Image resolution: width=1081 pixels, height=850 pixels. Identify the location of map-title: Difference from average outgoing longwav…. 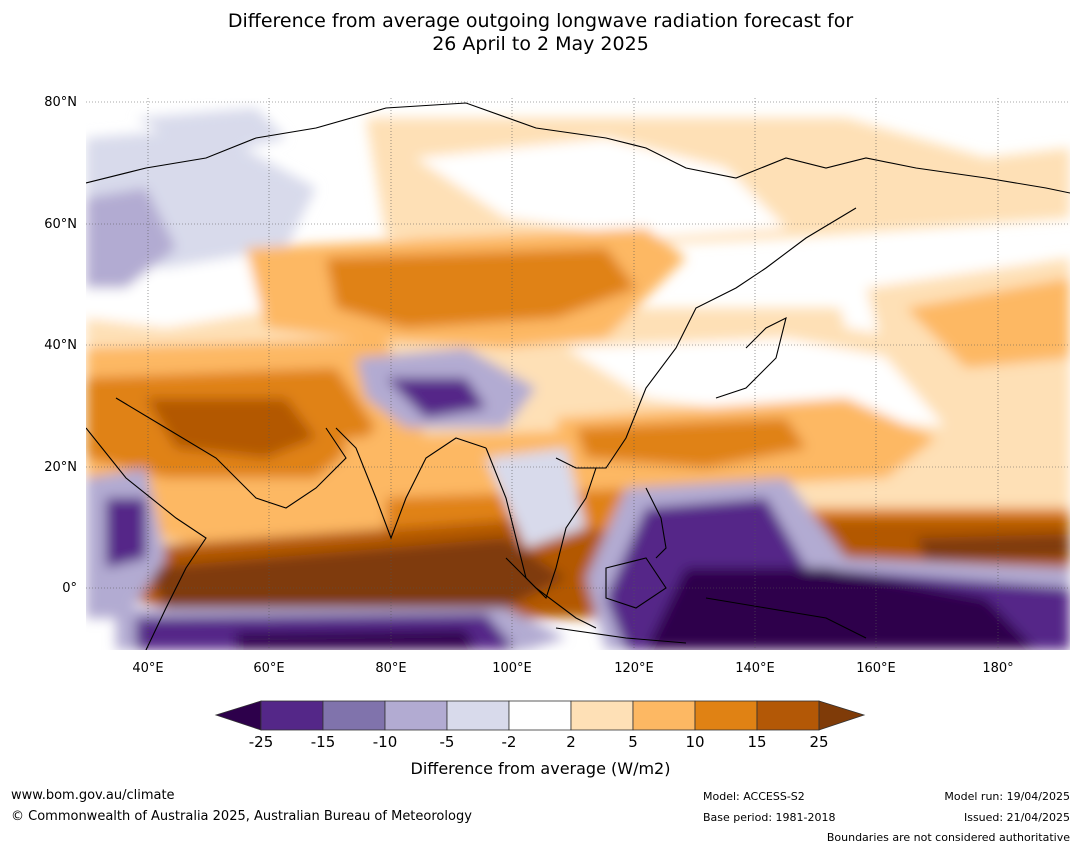
(540, 33).